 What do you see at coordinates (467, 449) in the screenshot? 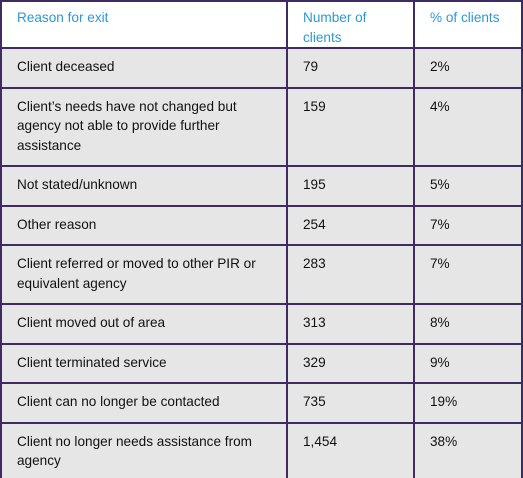
I see `cell-percent: 38%` at bounding box center [467, 449].